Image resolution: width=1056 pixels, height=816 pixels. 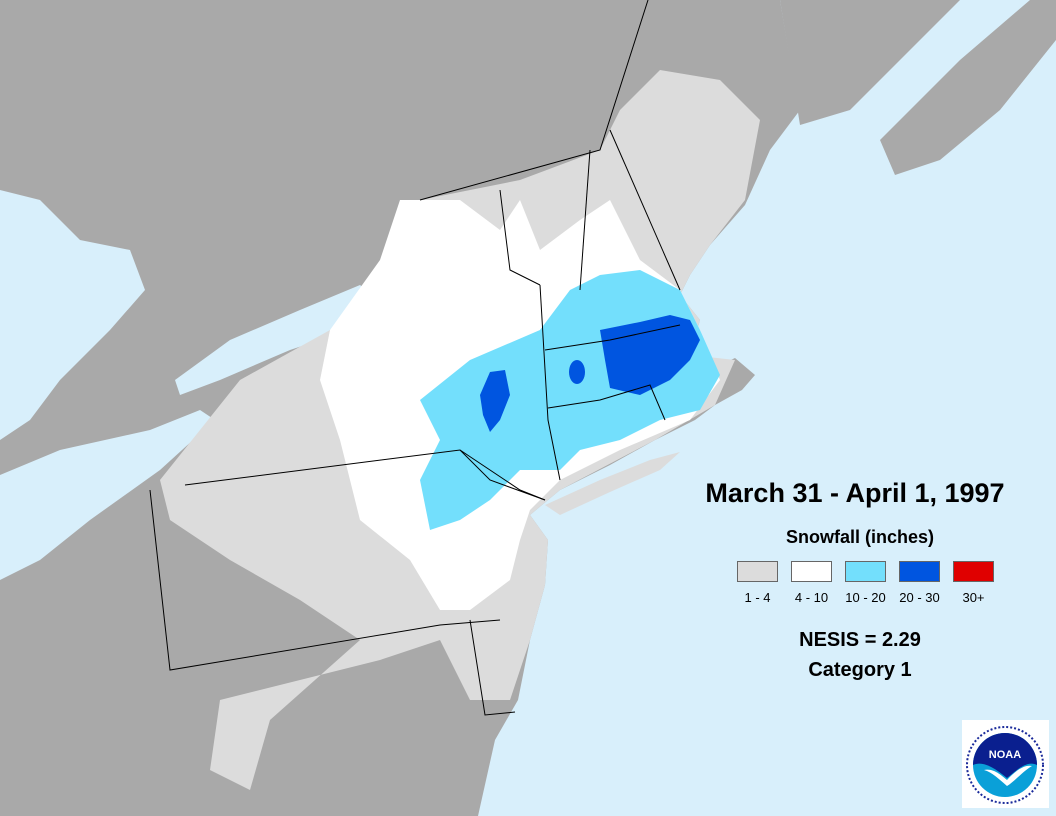 What do you see at coordinates (919, 583) in the screenshot?
I see `legend-item-20-30: 20 - 30` at bounding box center [919, 583].